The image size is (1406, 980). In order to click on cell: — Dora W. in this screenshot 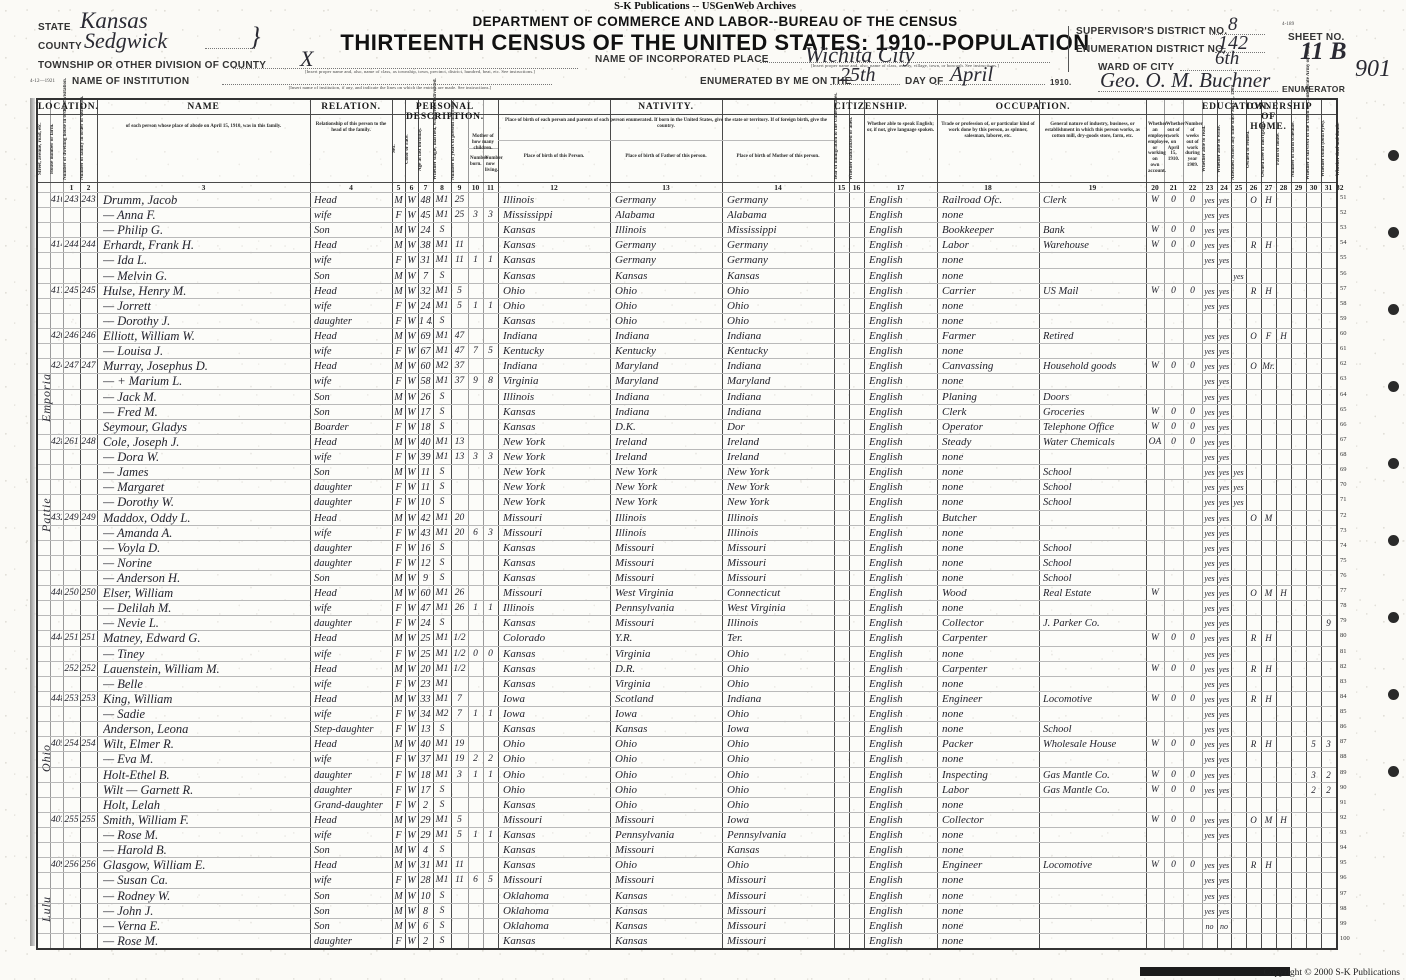, I will do `click(131, 457)`.